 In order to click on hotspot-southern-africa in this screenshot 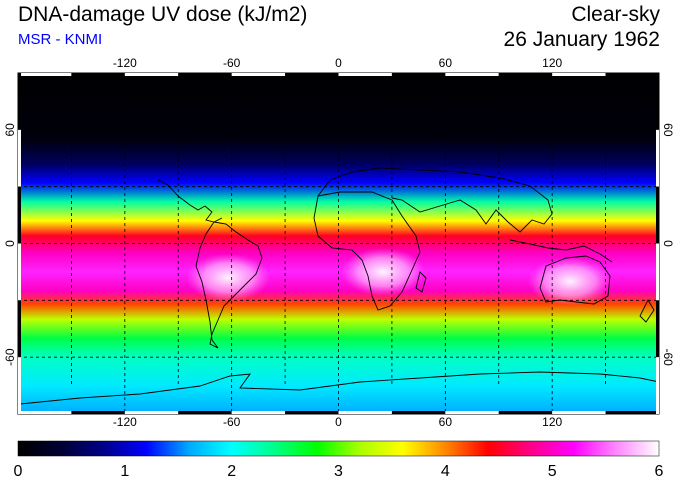, I will do `click(383, 271)`.